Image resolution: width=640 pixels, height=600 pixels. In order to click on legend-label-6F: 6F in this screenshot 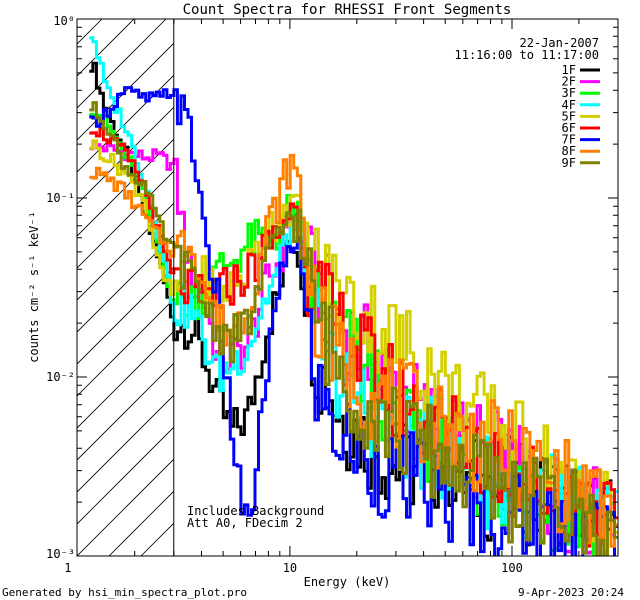, I will do `click(569, 128)`.